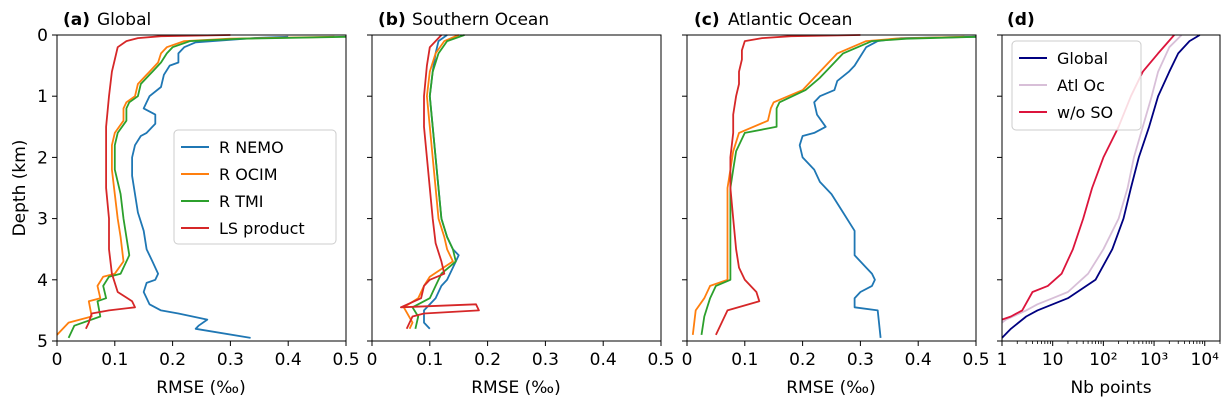 This screenshot has height=408, width=1231. I want to click on series-line-global, so click(1101, 186).